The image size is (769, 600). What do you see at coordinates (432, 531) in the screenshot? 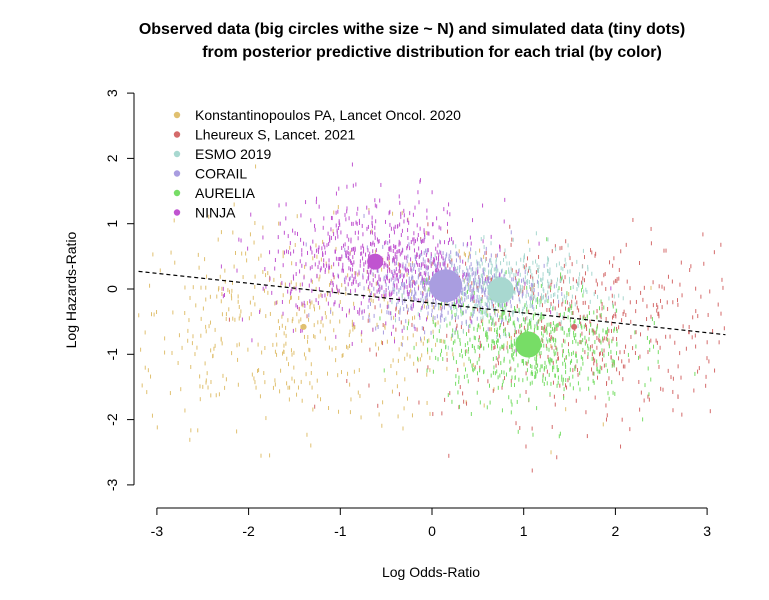
I see `x-tick-label: 0` at bounding box center [432, 531].